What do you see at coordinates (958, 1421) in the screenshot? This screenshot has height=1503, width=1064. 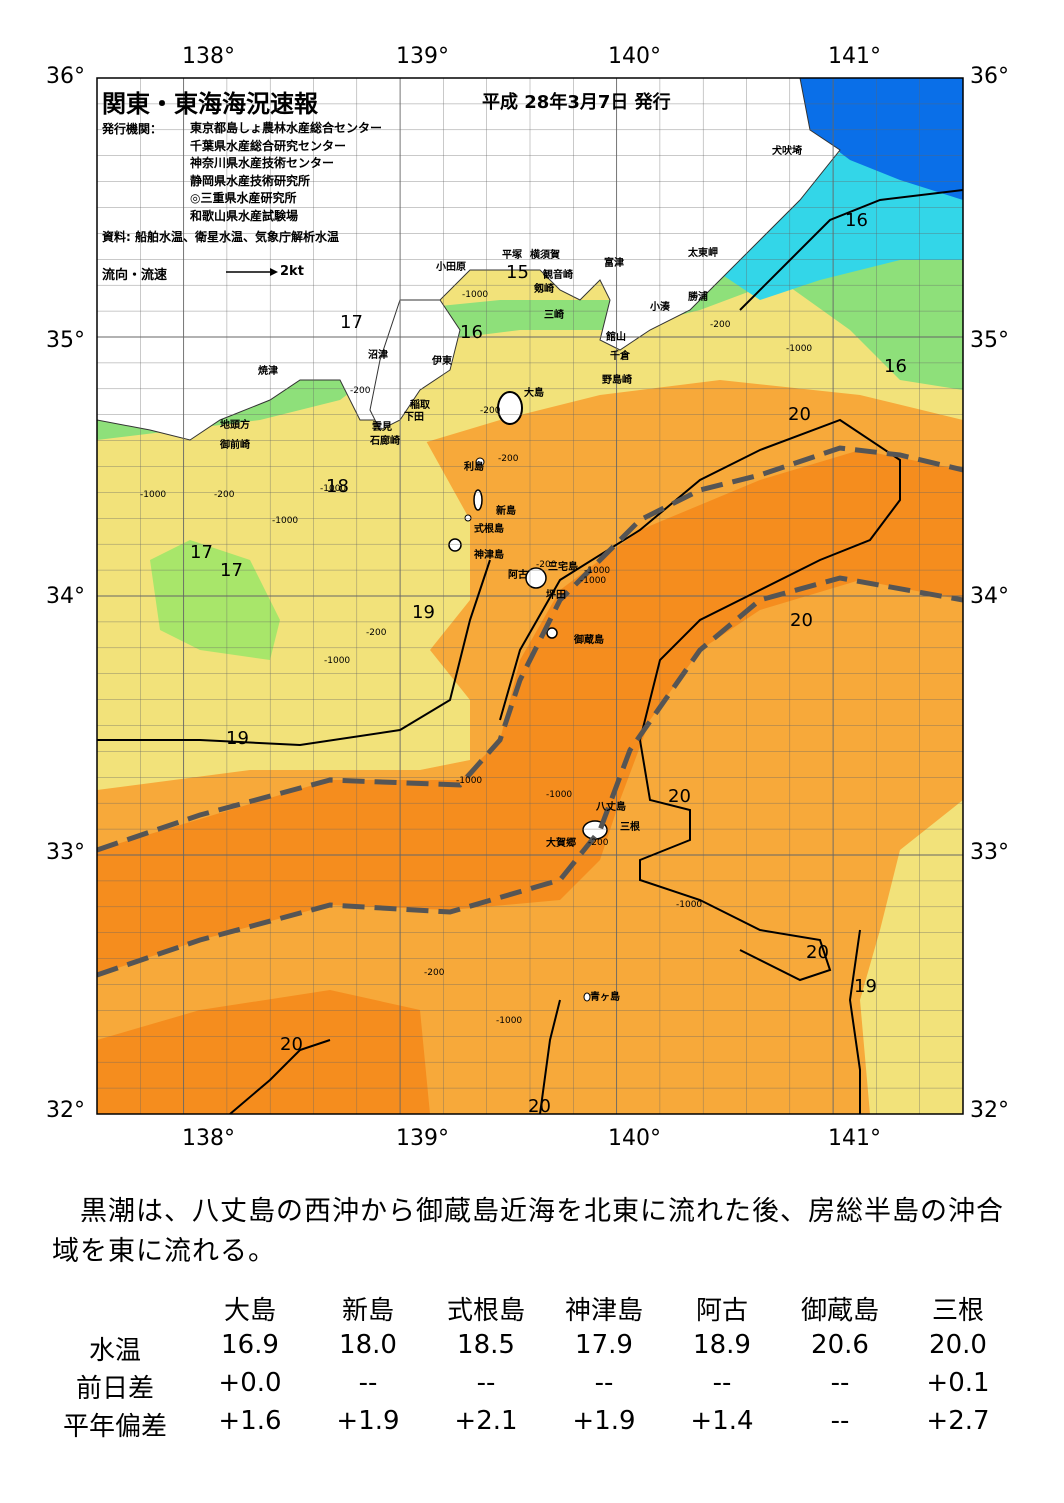 I see `table-cell: +2.7` at bounding box center [958, 1421].